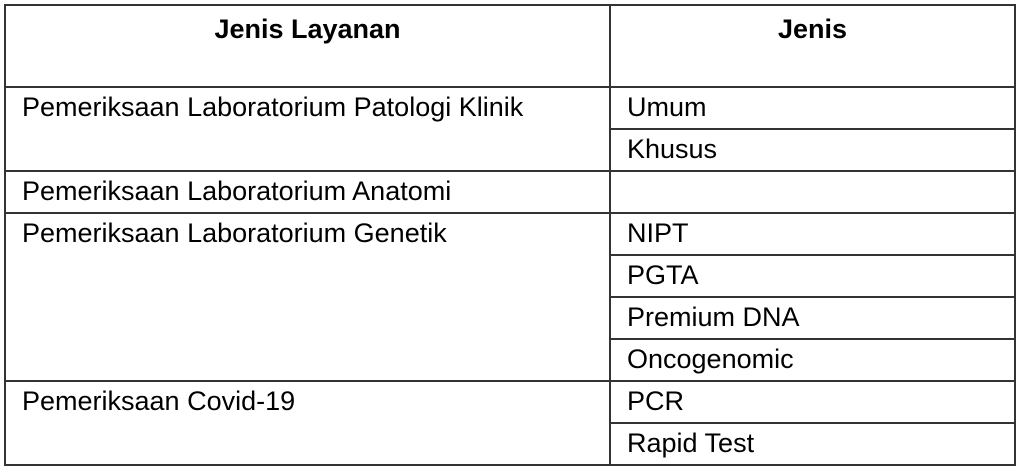 The image size is (1017, 468). I want to click on type-cell: PCR, so click(812, 402).